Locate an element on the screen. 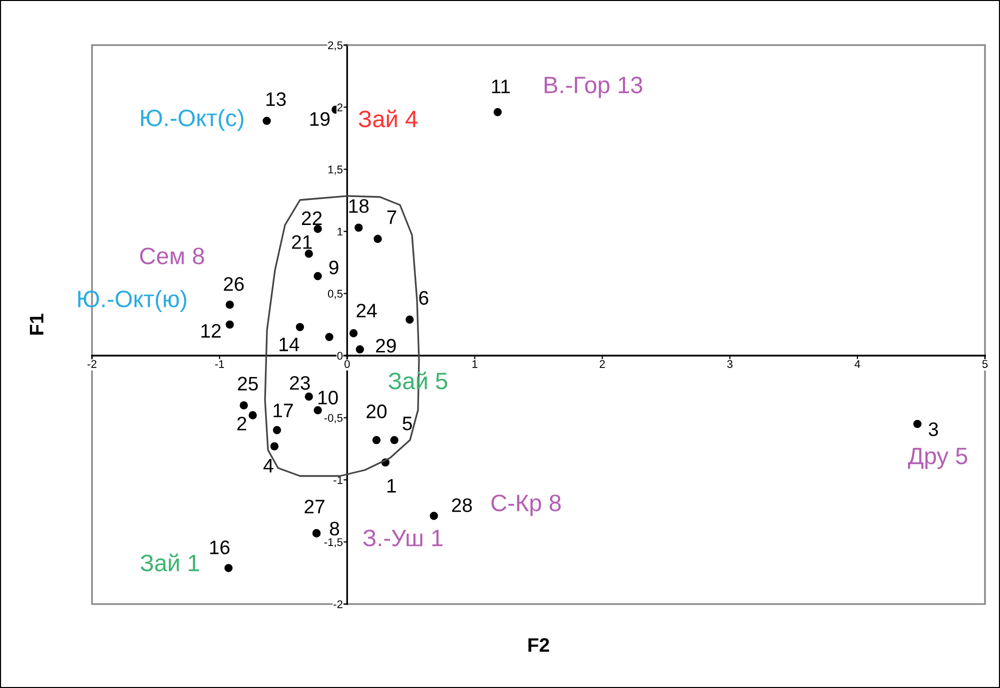 This screenshot has height=688, width=1000. y-tick-label: 1,5 is located at coordinates (335, 170).